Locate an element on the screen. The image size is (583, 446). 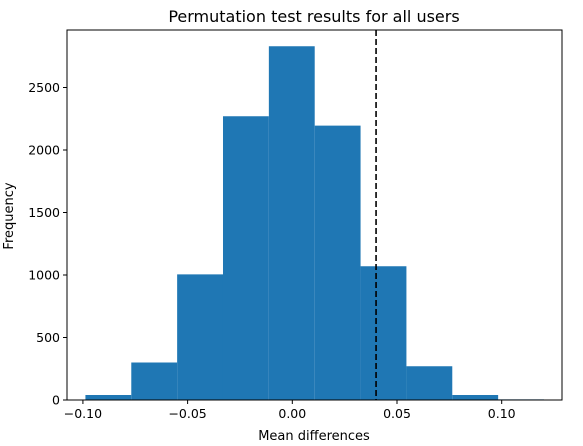
x-tick-label: 0.00 is located at coordinates (292, 413).